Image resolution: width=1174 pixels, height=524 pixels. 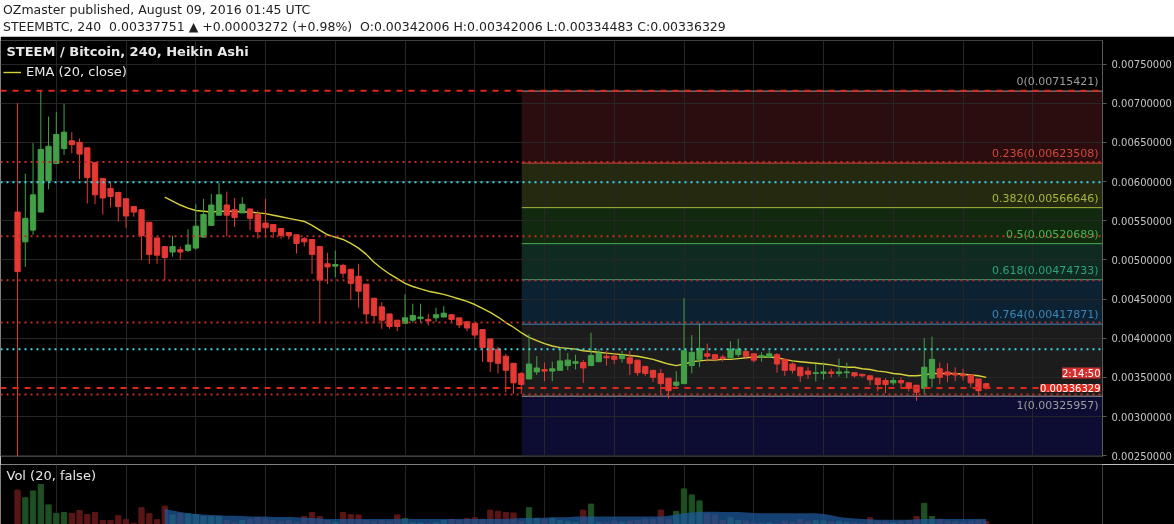 I want to click on legend-label: EMA (20, close), so click(x=76, y=71).